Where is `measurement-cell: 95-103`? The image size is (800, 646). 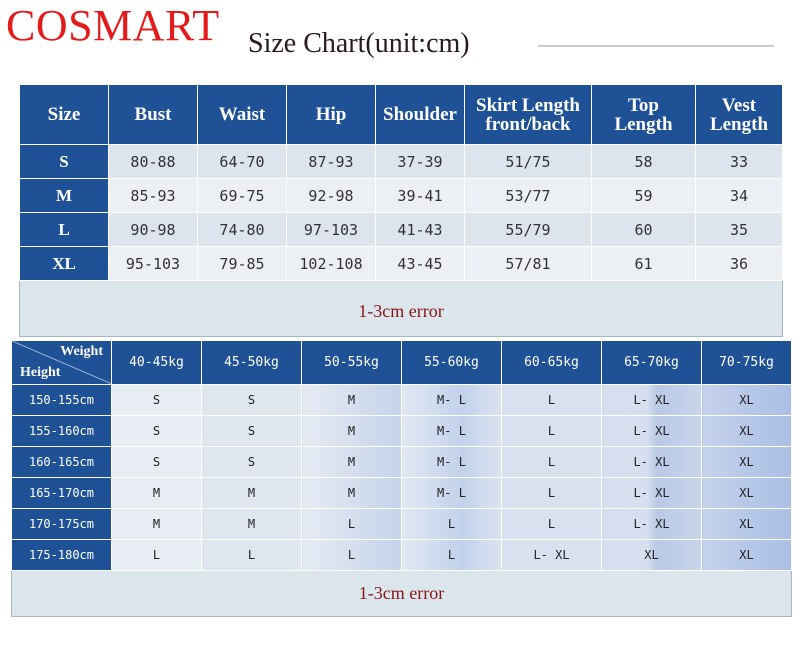 measurement-cell: 95-103 is located at coordinates (153, 263).